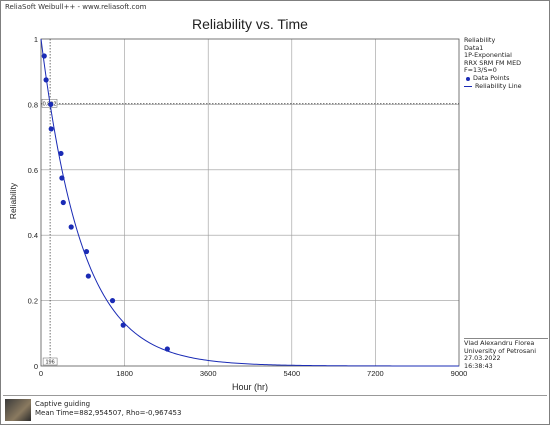 Image resolution: width=550 pixels, height=426 pixels. What do you see at coordinates (480, 40) in the screenshot?
I see `legend-heading: Reliability` at bounding box center [480, 40].